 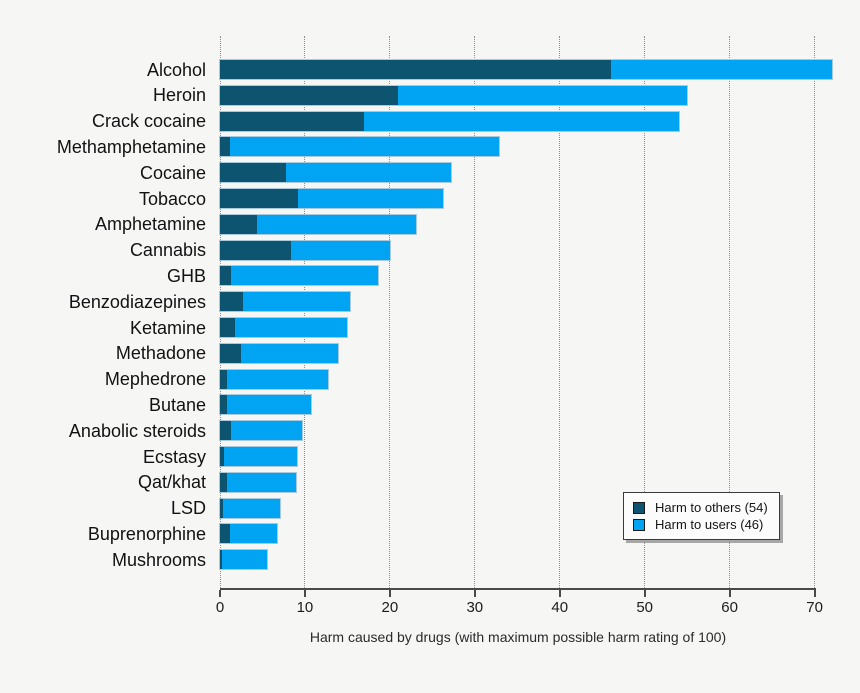 I want to click on legend-item-harm-to-others: Harm to others (54), so click(x=702, y=507).